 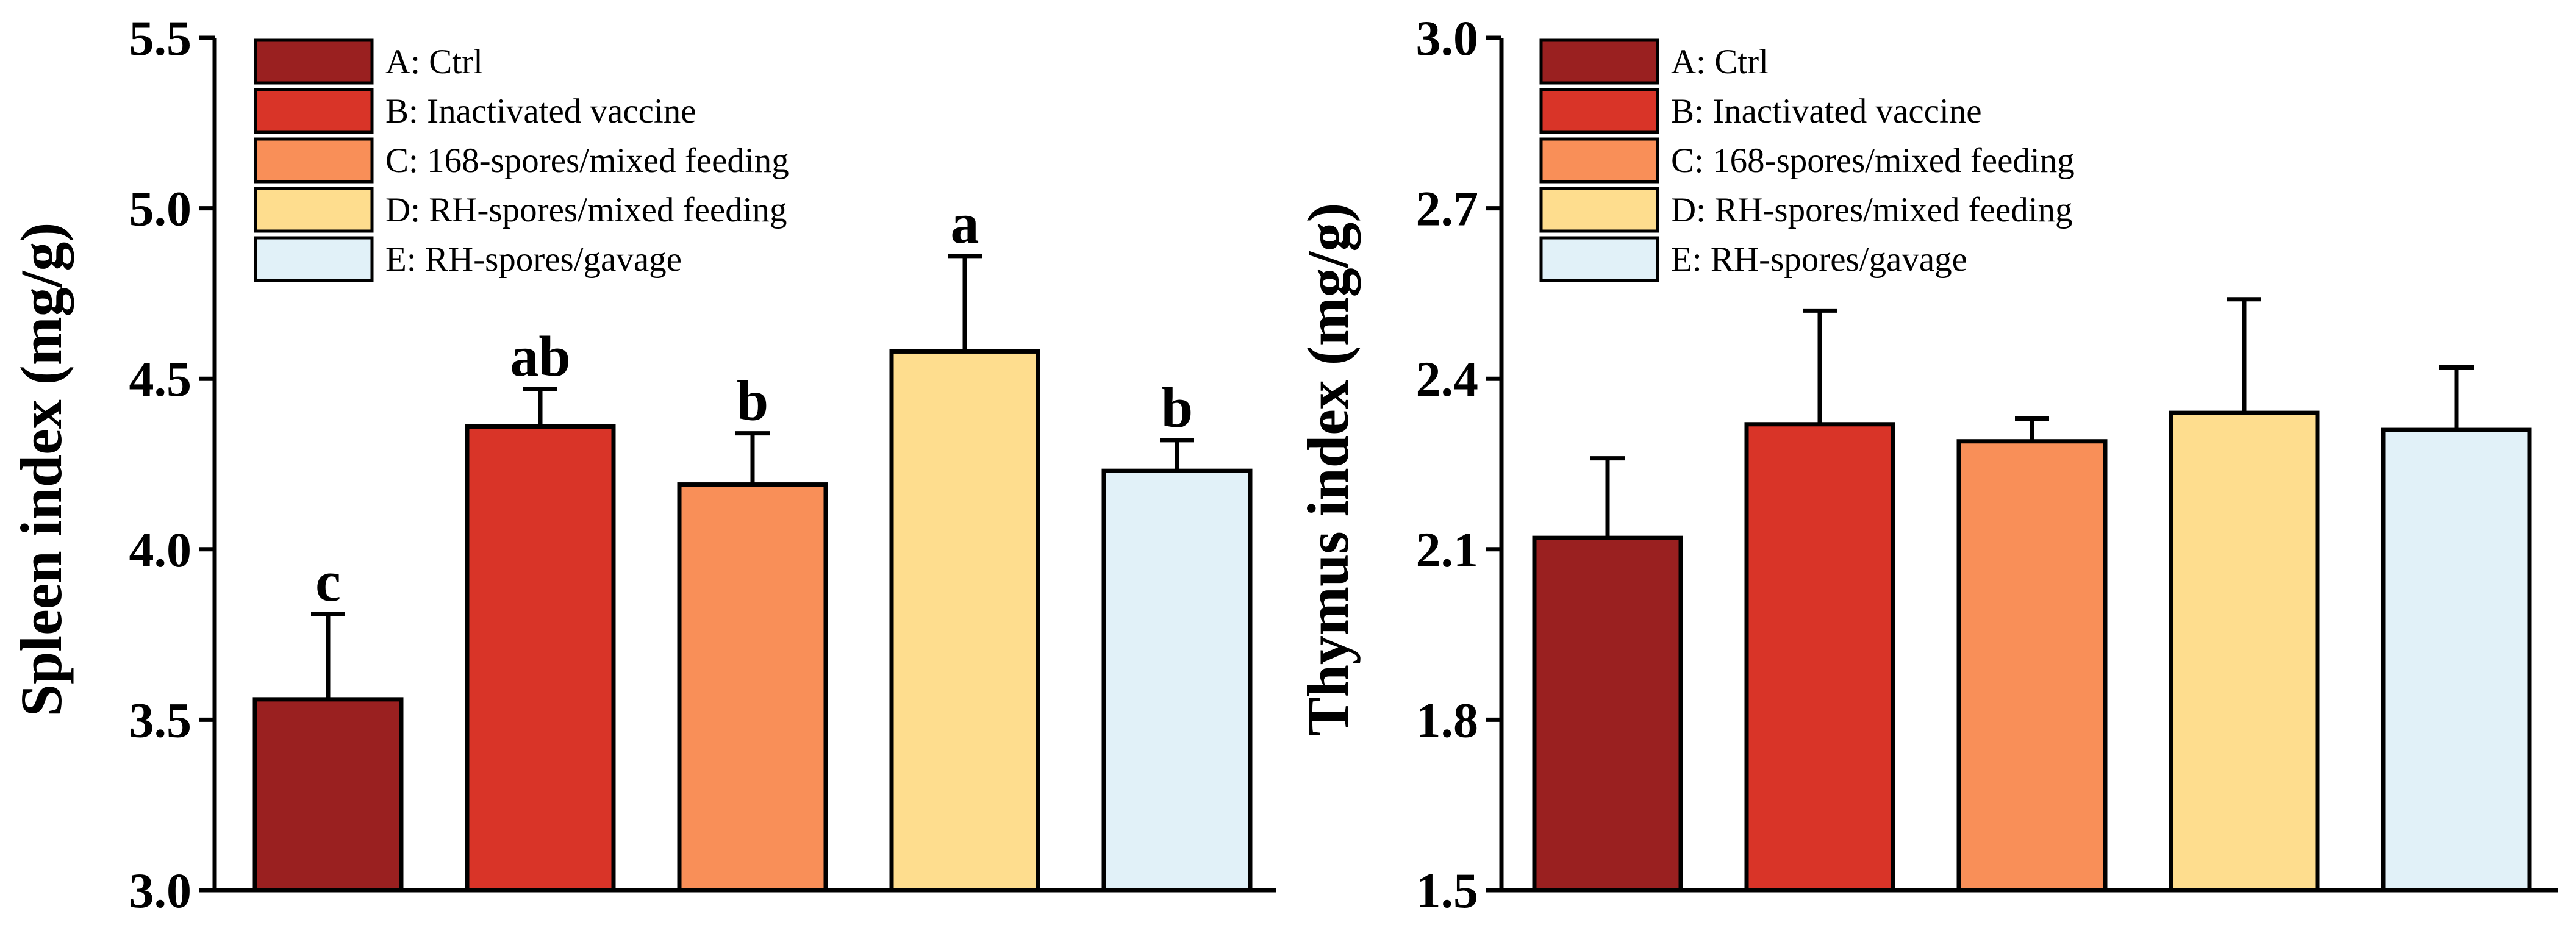 I want to click on thymus-bar-e, so click(x=2456, y=629).